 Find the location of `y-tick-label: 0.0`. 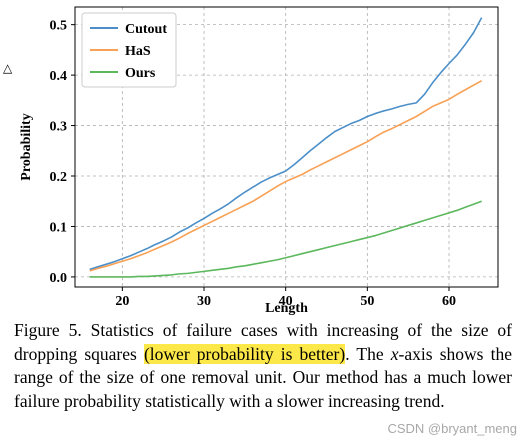

y-tick-label: 0.0 is located at coordinates (59, 278).